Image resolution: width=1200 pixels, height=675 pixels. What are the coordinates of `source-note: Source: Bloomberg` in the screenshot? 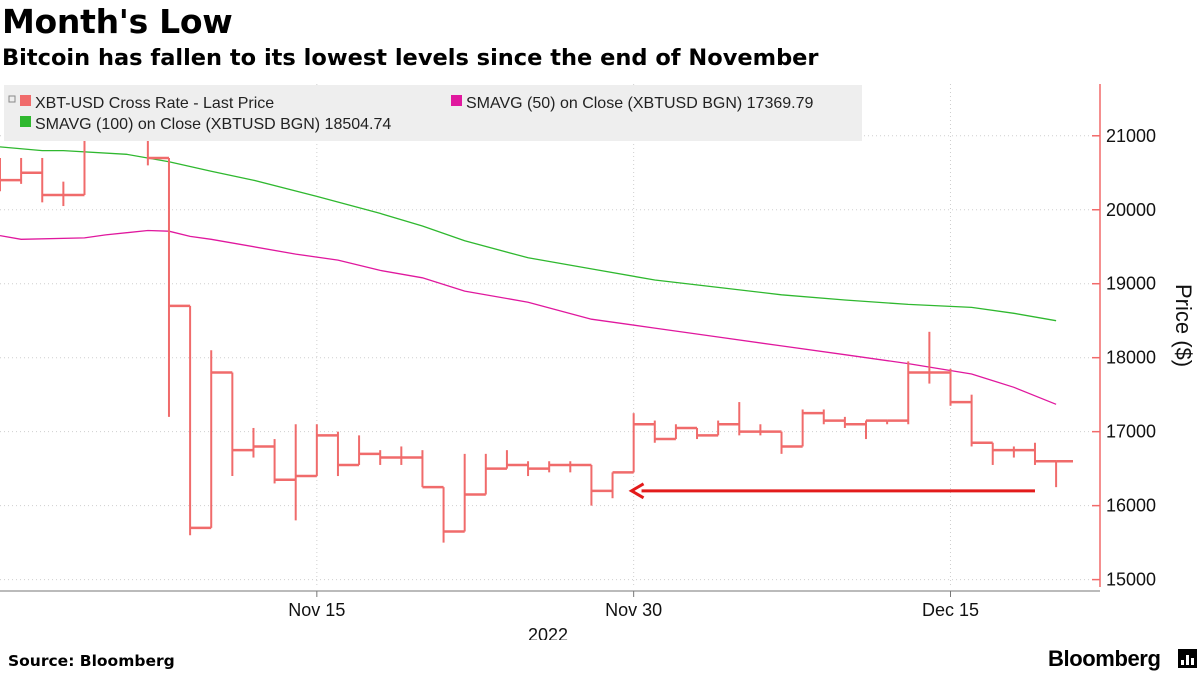 It's located at (91, 661).